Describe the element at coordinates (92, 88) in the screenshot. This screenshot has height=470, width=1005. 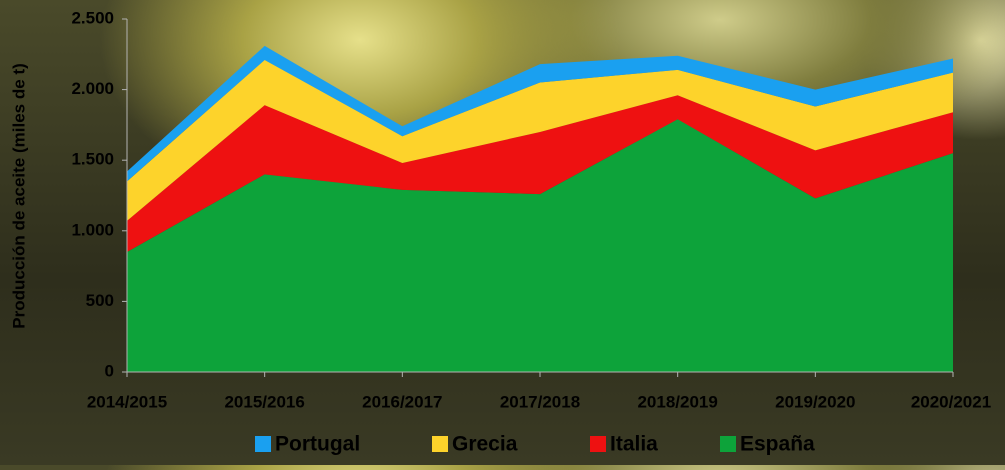
I see `y-tick-label: 2.000` at that location.